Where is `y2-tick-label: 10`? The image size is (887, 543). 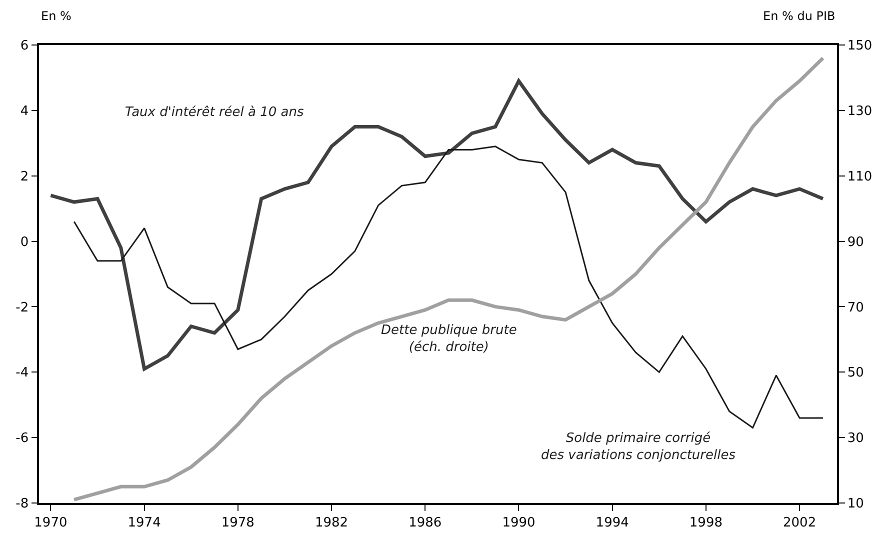
y2-tick-label: 10 is located at coordinates (855, 504).